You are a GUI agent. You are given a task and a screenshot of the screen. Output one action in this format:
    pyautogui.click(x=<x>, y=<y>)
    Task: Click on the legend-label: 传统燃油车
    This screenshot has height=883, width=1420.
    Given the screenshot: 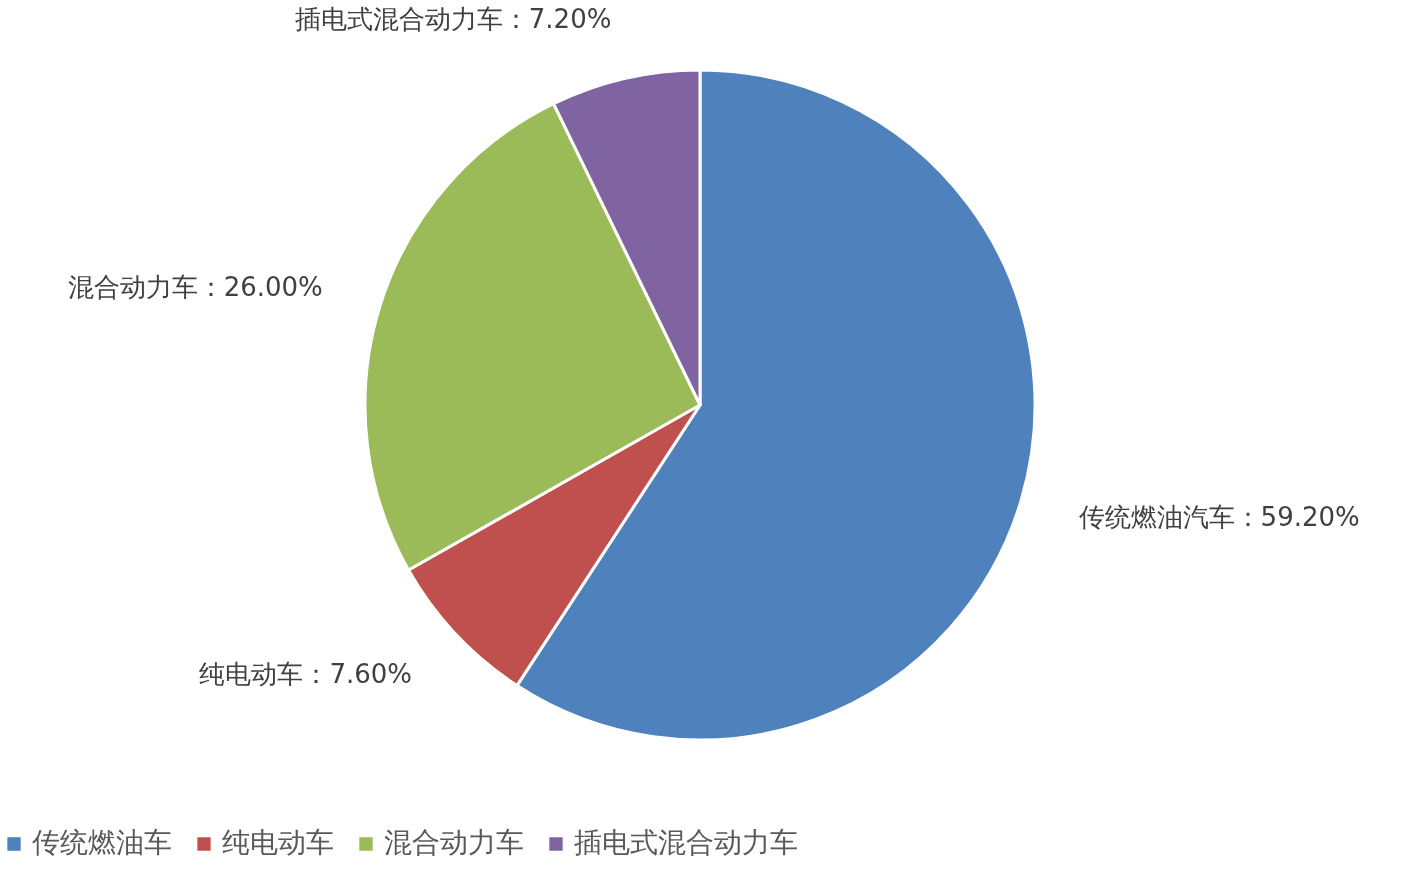 What is the action you would take?
    pyautogui.click(x=102, y=842)
    